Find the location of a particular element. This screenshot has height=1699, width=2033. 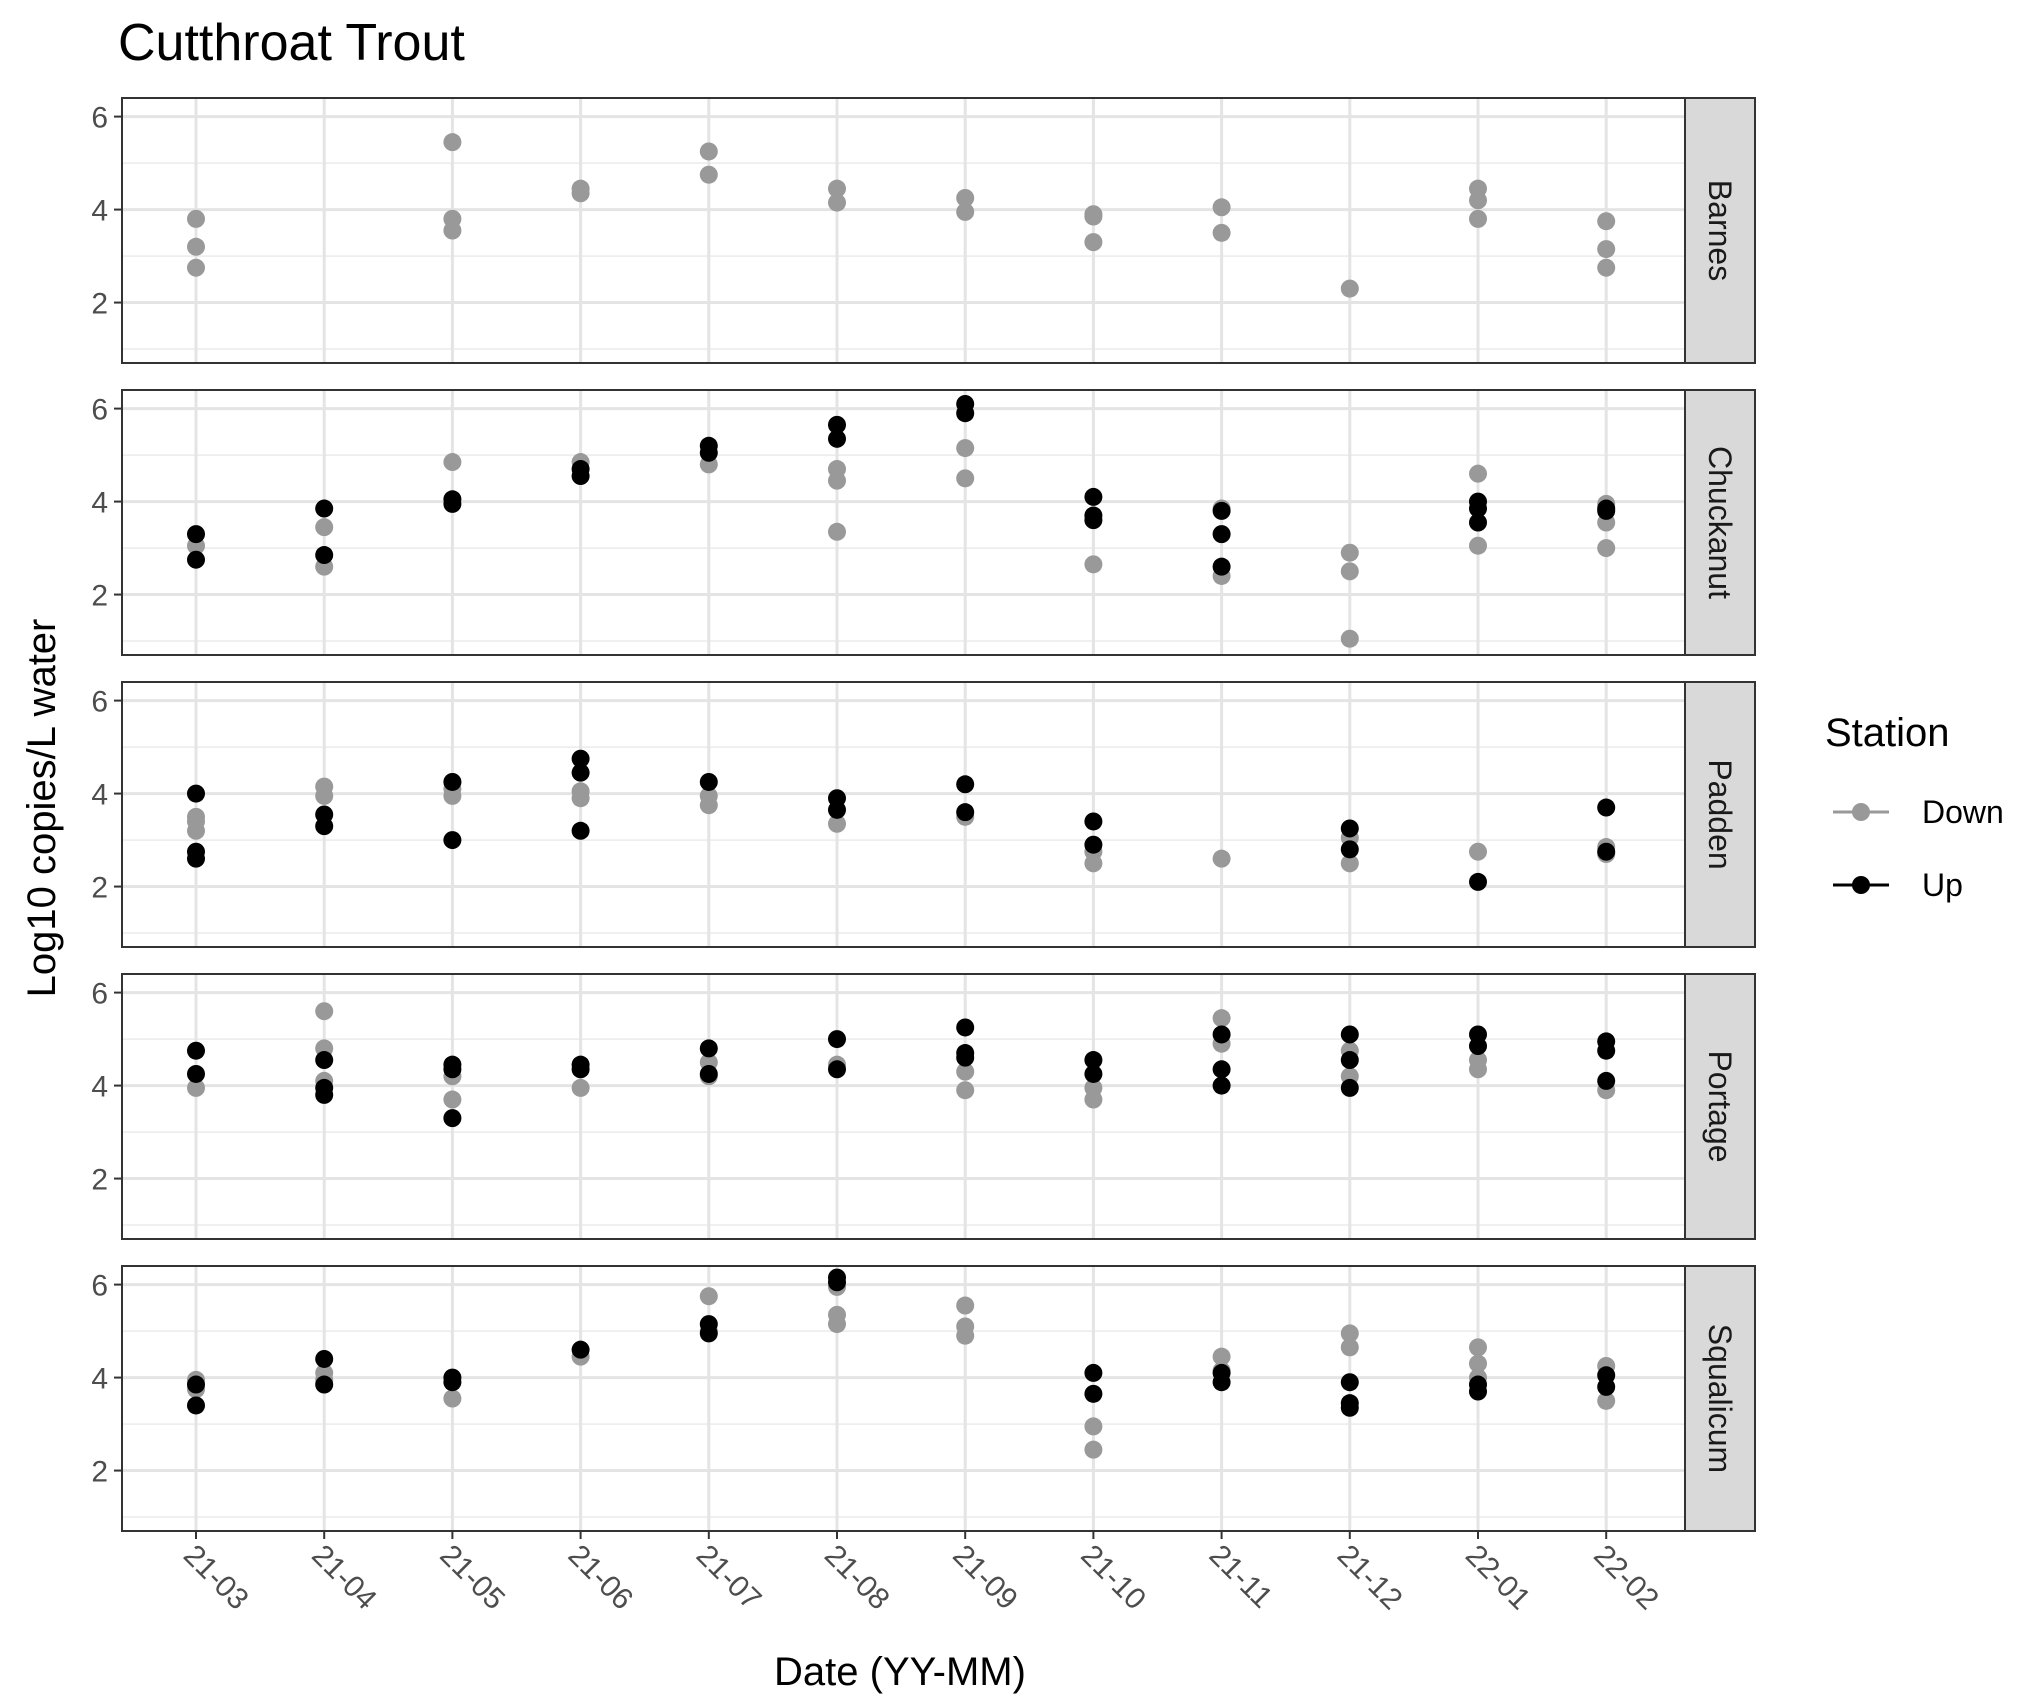

legend-title: Station is located at coordinates (1887, 733).